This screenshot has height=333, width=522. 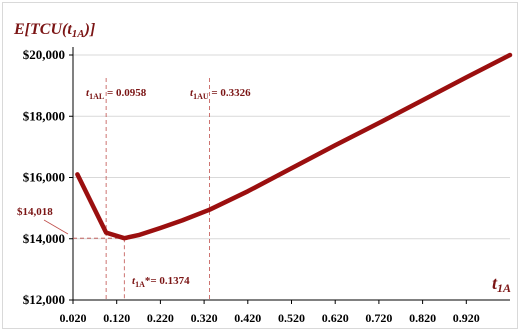 I want to click on x-axis-label: t1A, so click(x=501, y=284).